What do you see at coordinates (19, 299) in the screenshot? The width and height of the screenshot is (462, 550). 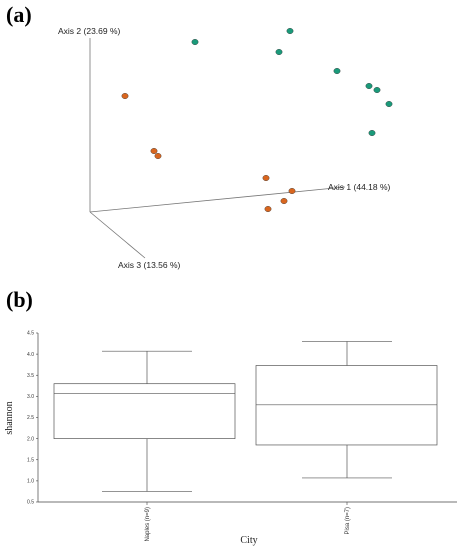 I see `panel-b-label: (b)` at bounding box center [19, 299].